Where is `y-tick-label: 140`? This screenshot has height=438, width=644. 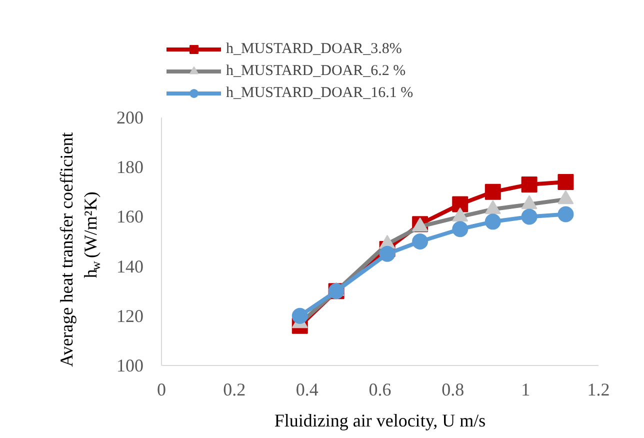
y-tick-label: 140 is located at coordinates (130, 266).